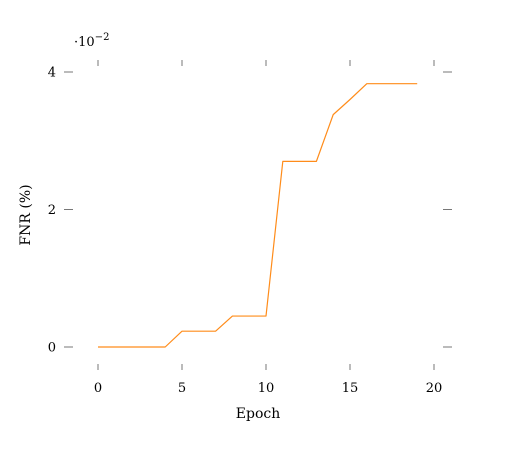 The image size is (512, 458). I want to click on y-axis-label: FNR (%), so click(26, 214).